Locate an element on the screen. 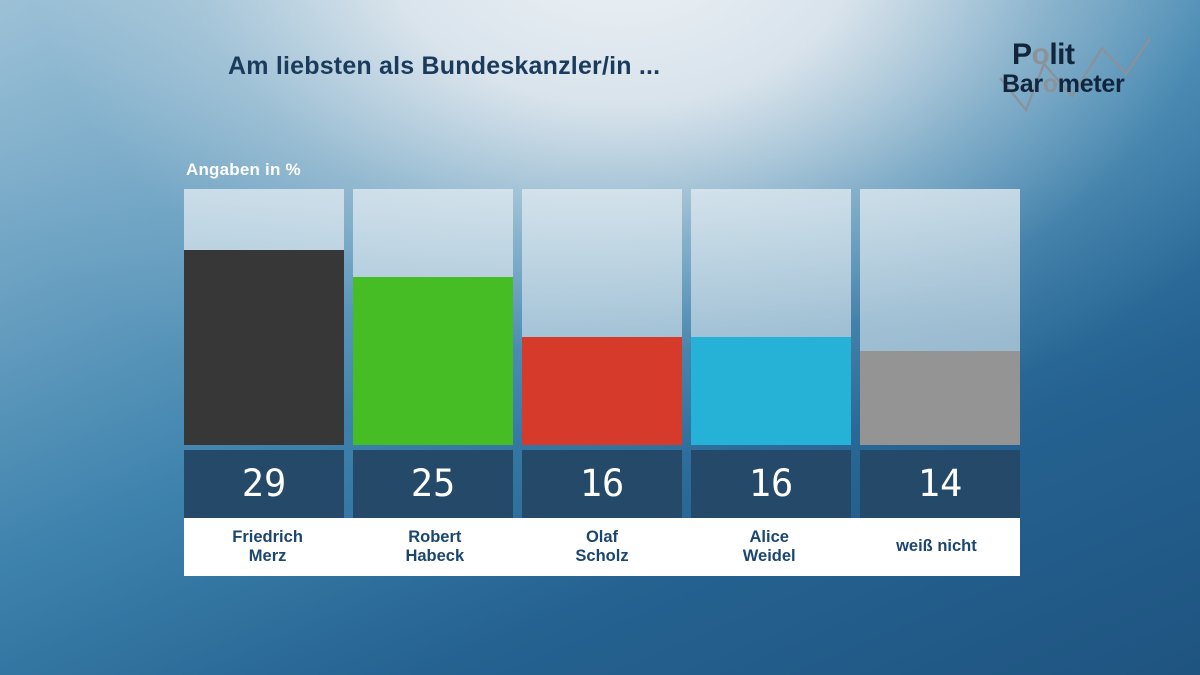 Image resolution: width=1200 pixels, height=675 pixels. category-label: Robert Habeck is located at coordinates (435, 546).